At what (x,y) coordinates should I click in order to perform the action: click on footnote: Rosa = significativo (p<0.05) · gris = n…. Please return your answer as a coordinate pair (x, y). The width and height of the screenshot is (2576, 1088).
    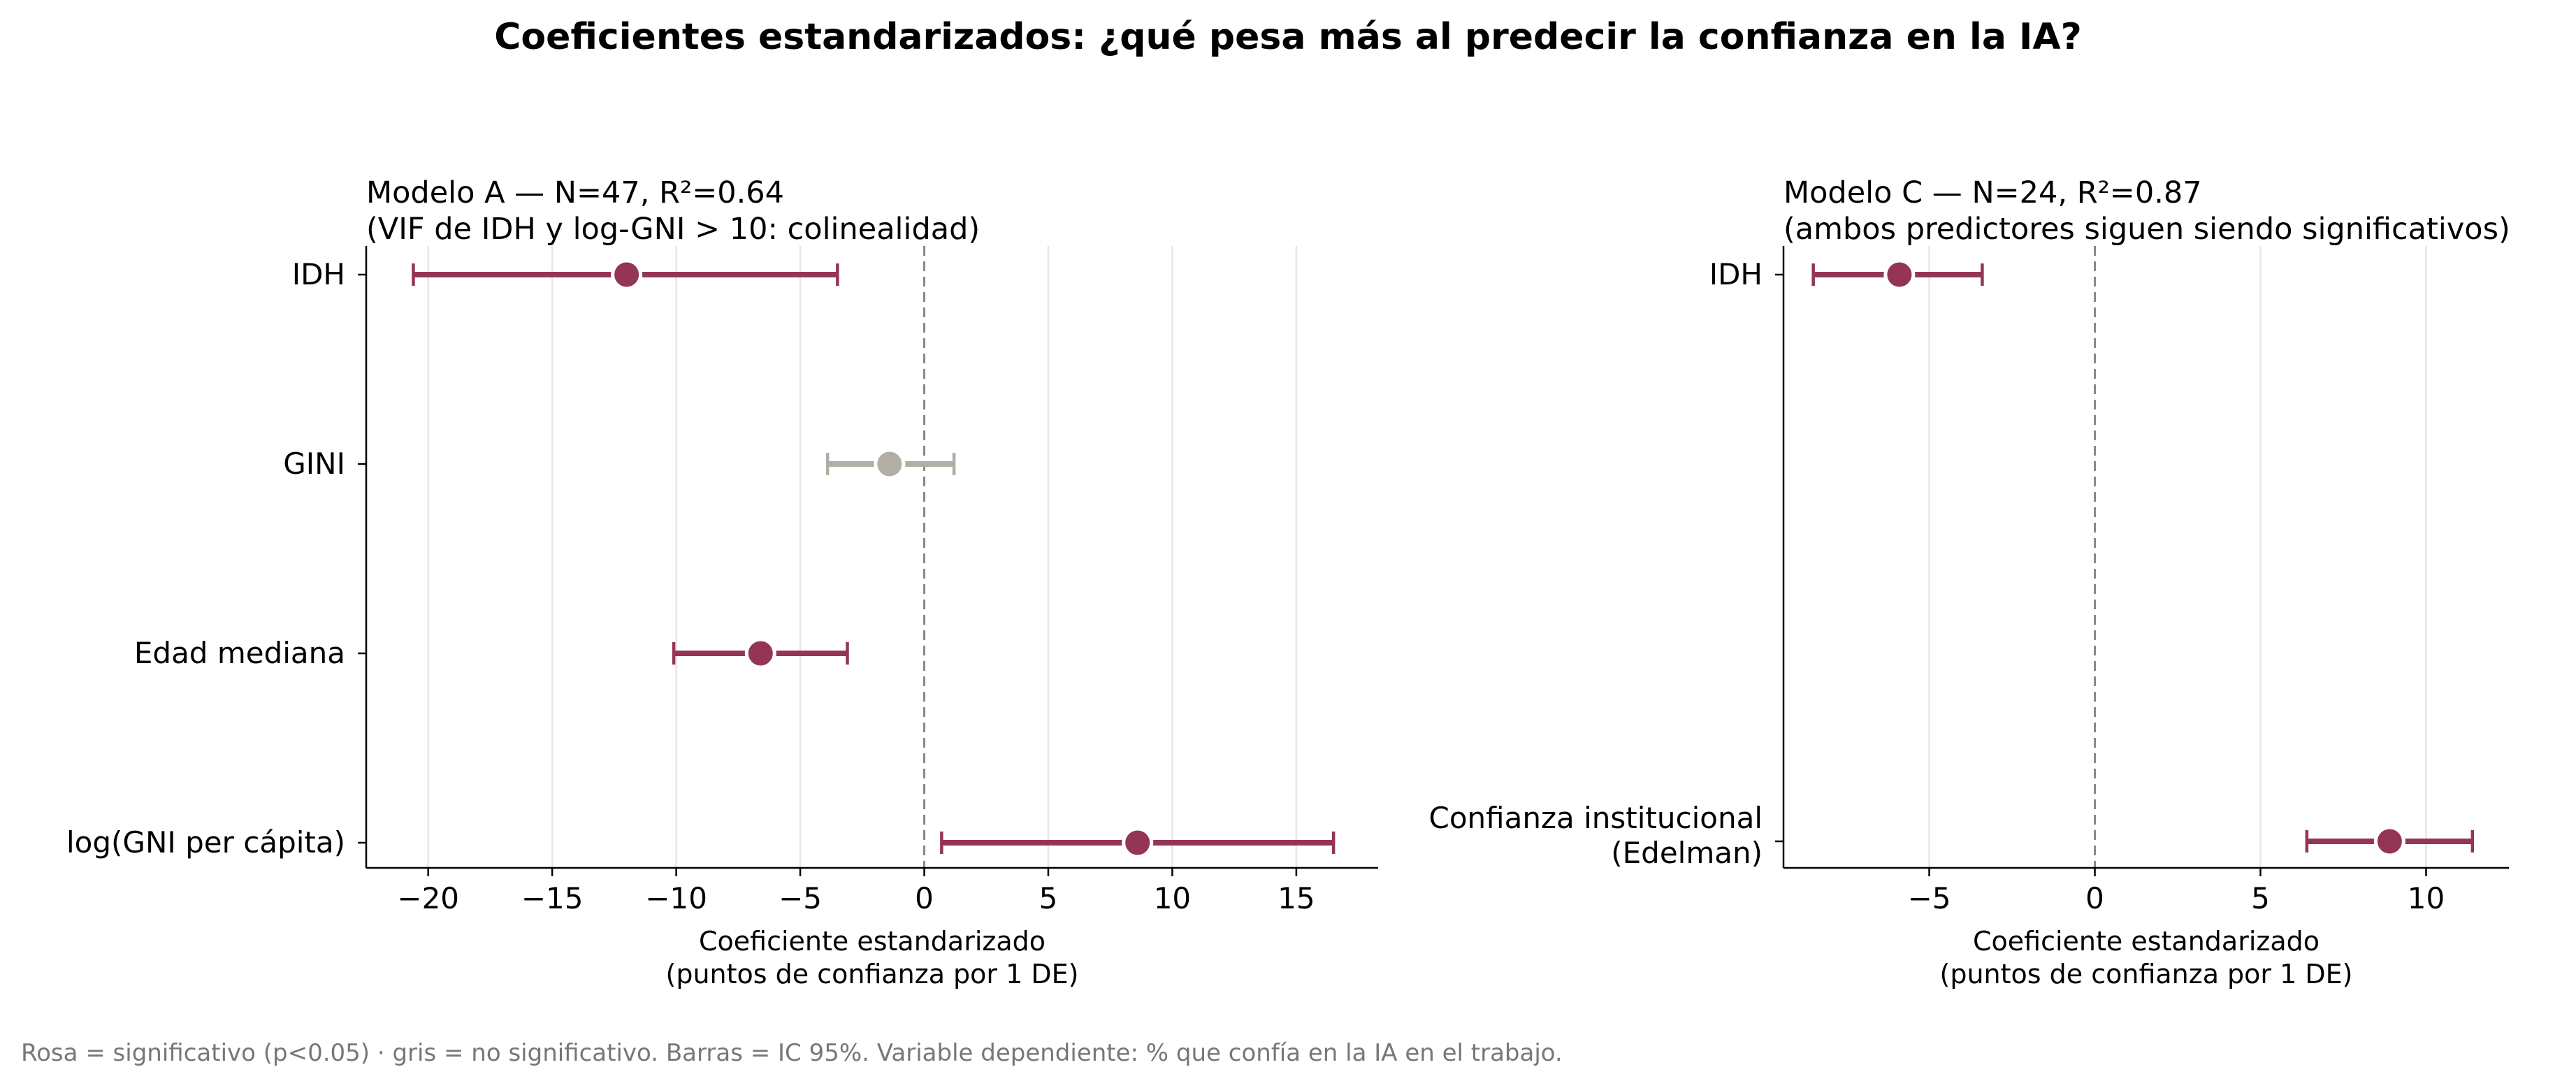
    Looking at the image, I should click on (792, 1053).